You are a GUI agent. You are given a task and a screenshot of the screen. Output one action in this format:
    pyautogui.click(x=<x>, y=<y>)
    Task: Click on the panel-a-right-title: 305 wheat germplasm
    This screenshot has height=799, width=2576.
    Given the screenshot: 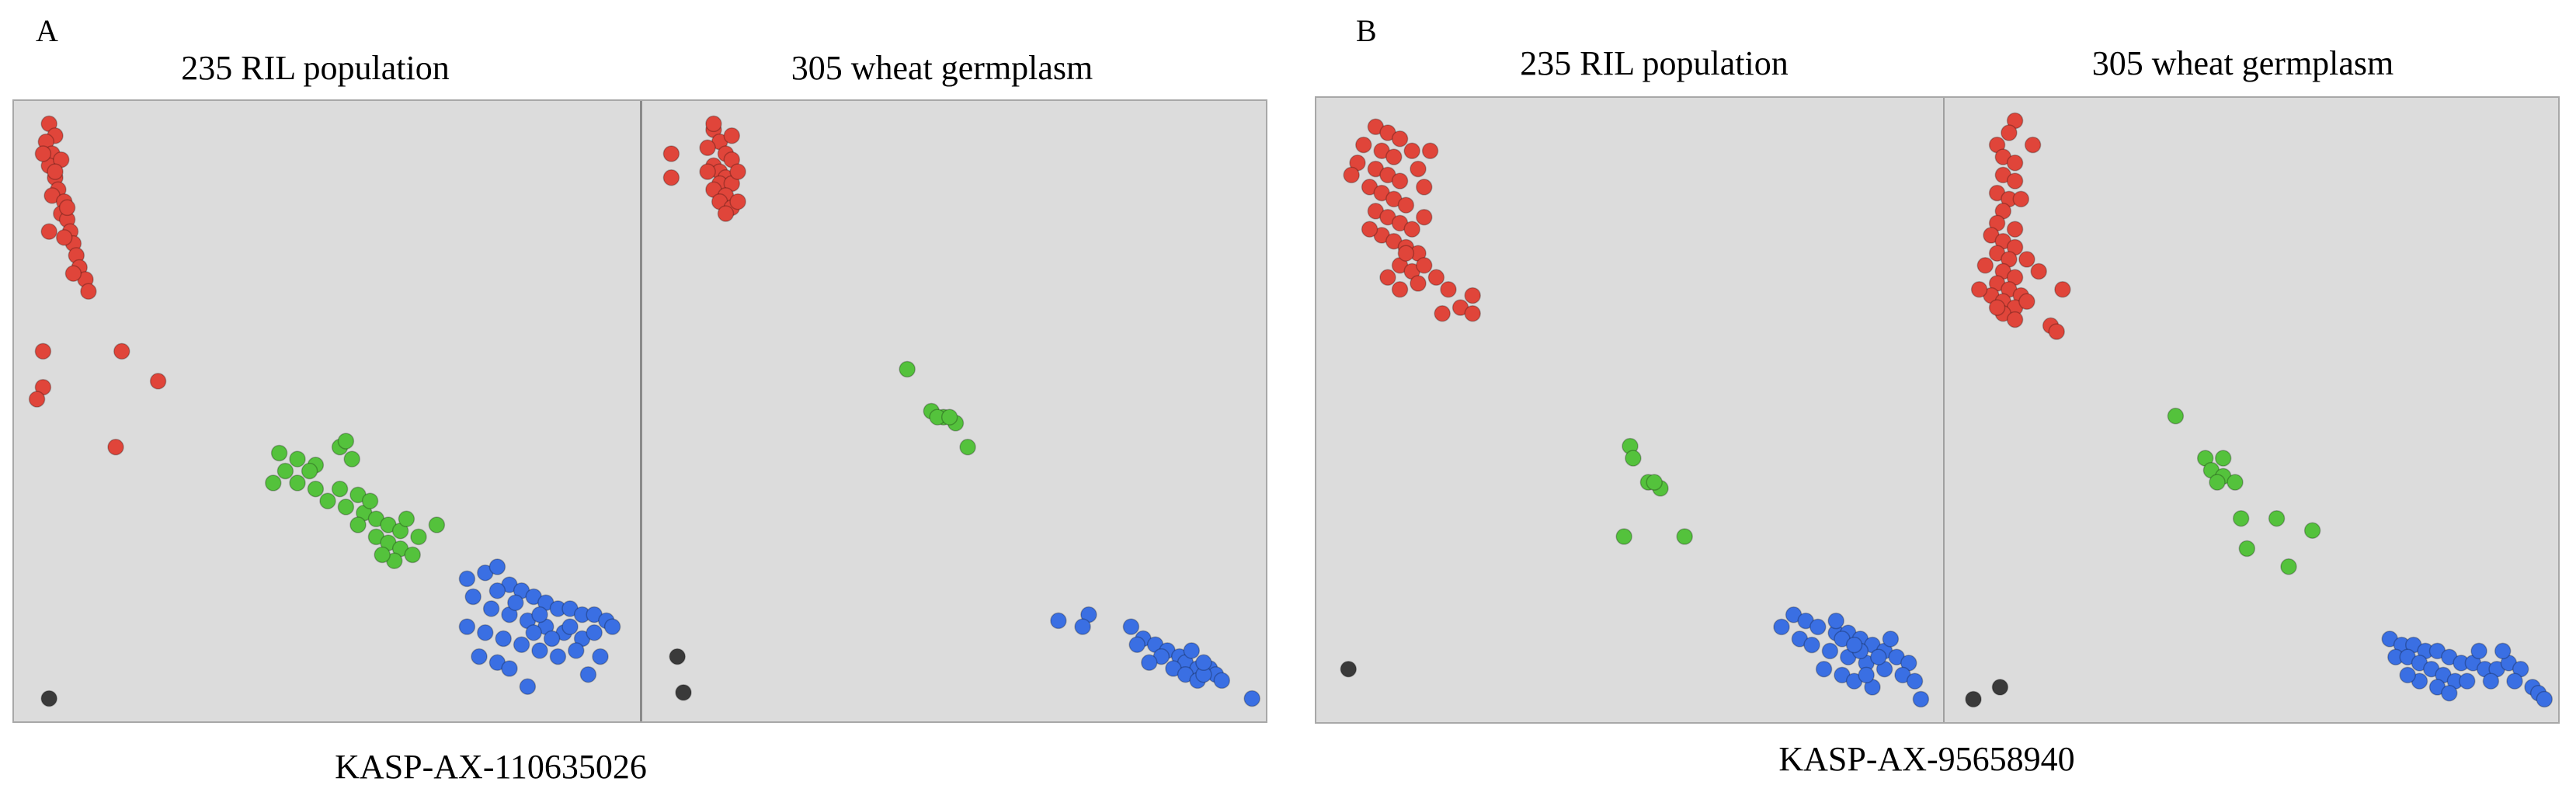 What is the action you would take?
    pyautogui.click(x=942, y=68)
    